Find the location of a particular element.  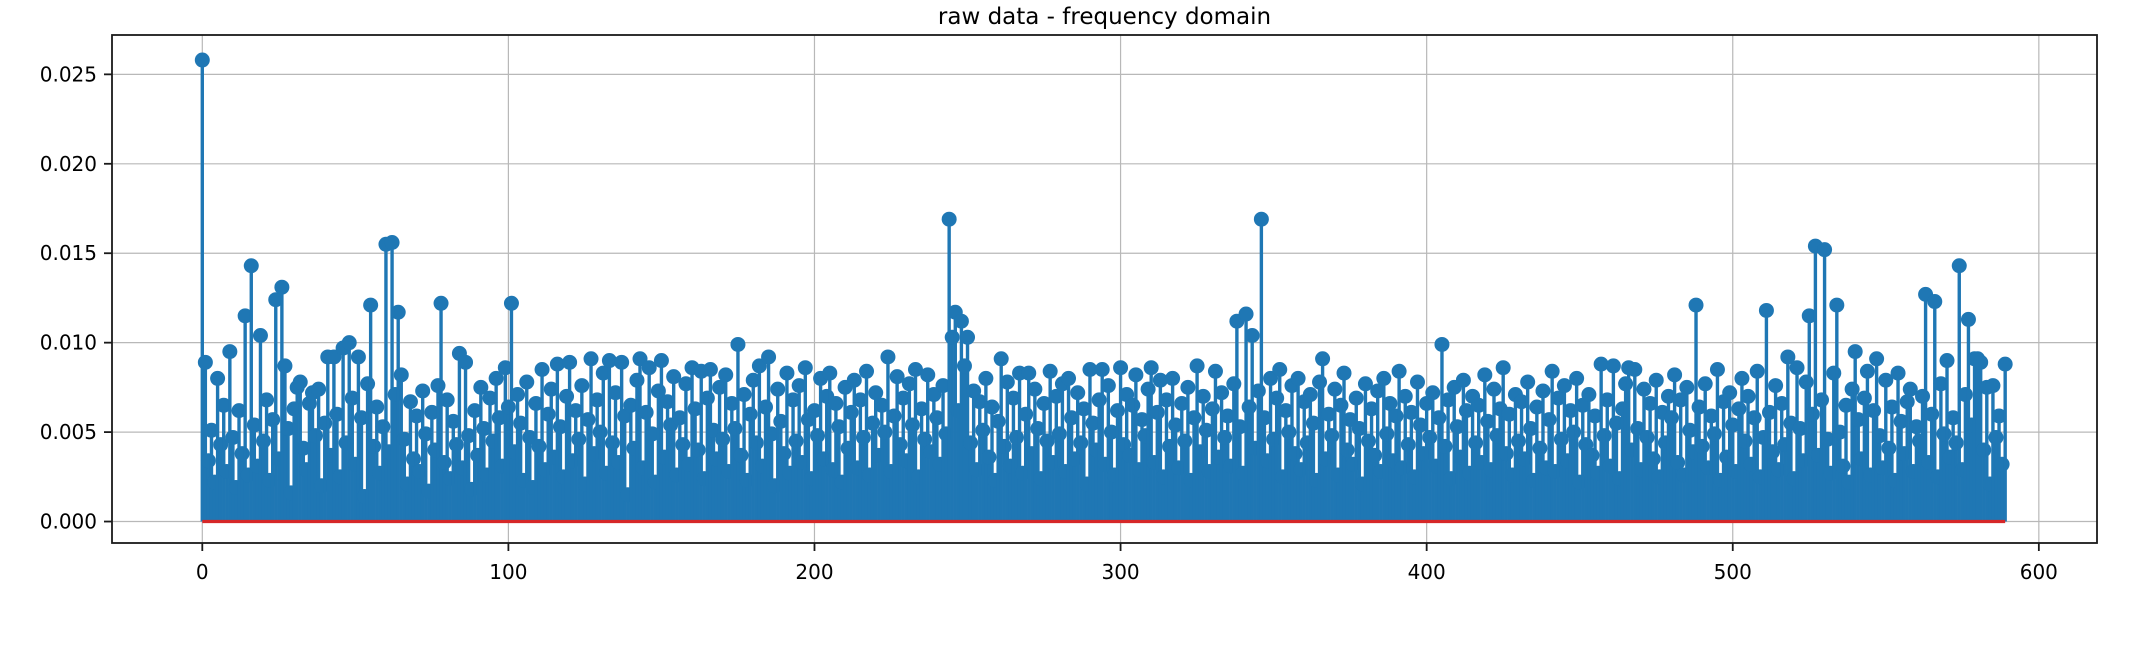

x-tick-label: 600 is located at coordinates (2039, 572).